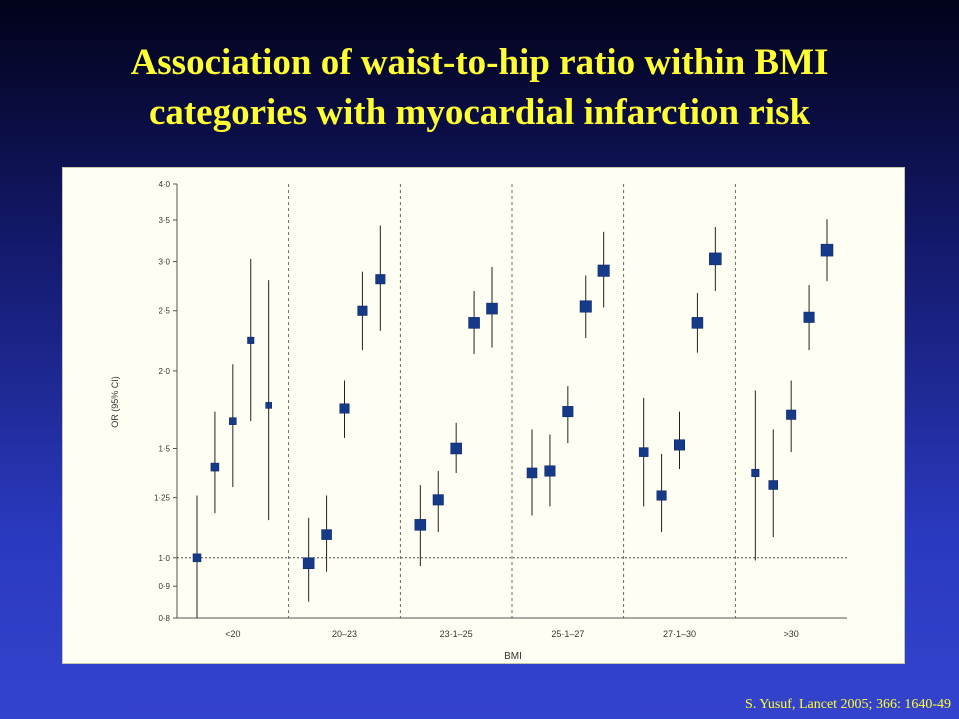  Describe the element at coordinates (162, 498) in the screenshot. I see `y-tick-label: 1·25` at that location.